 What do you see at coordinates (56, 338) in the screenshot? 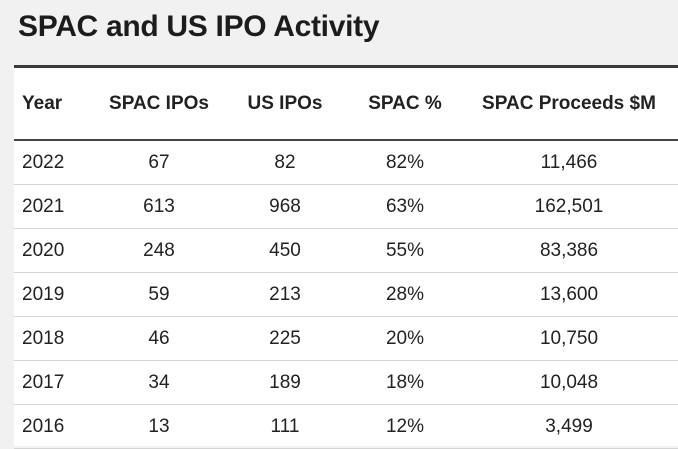
I see `cell-year: 2018` at bounding box center [56, 338].